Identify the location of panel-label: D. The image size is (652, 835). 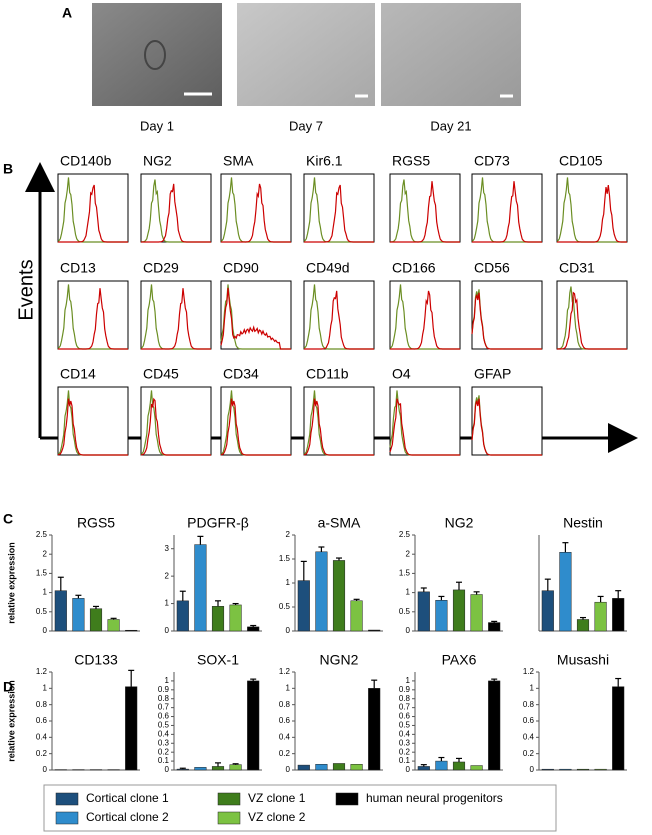
(8, 687).